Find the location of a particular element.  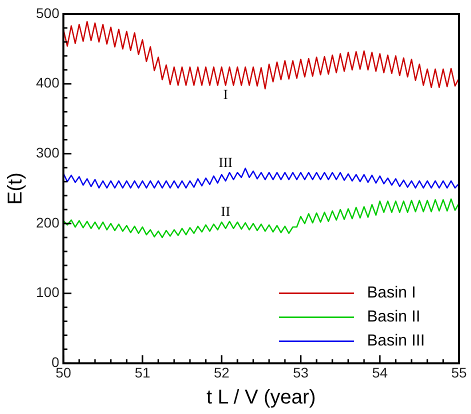

annotation: I is located at coordinates (225, 95).